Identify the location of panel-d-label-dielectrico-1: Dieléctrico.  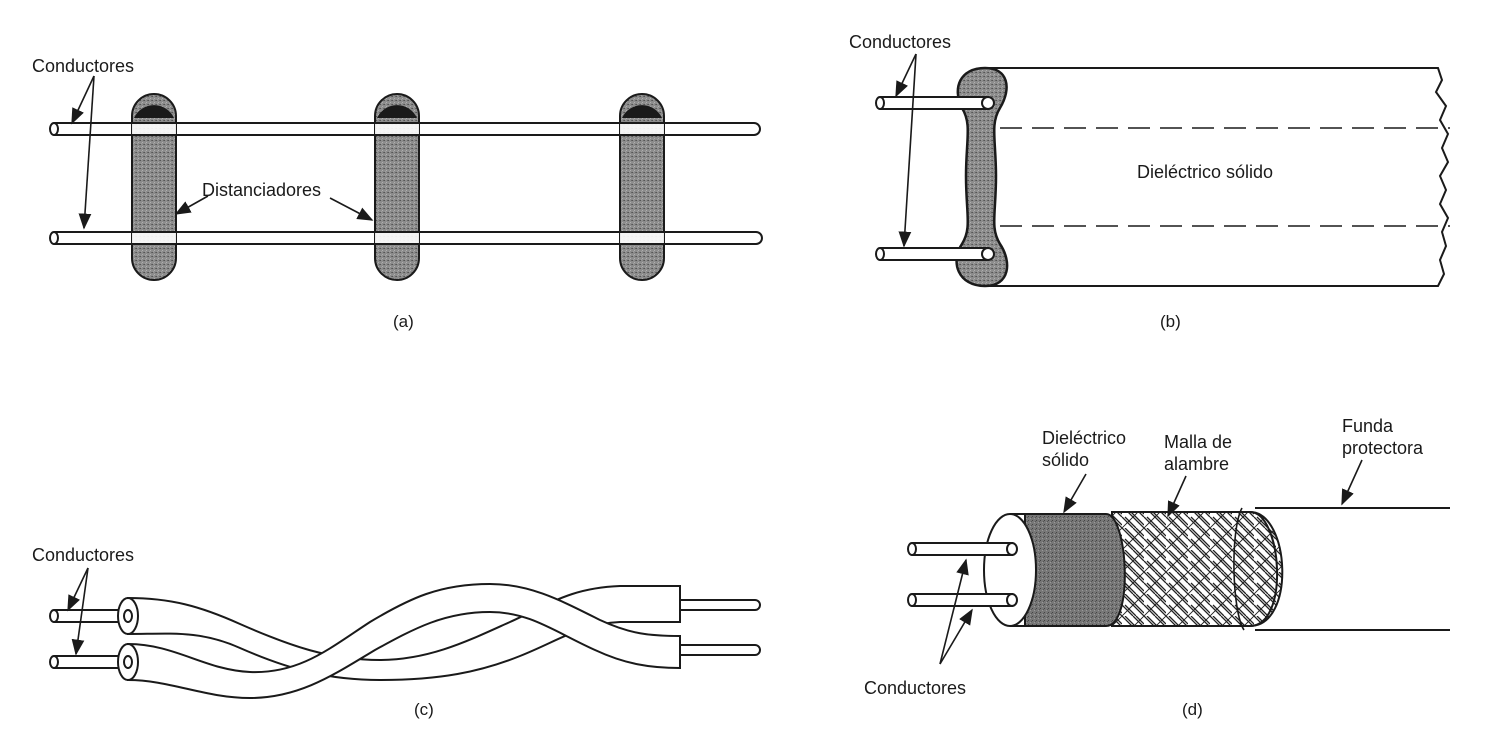
(1084, 438).